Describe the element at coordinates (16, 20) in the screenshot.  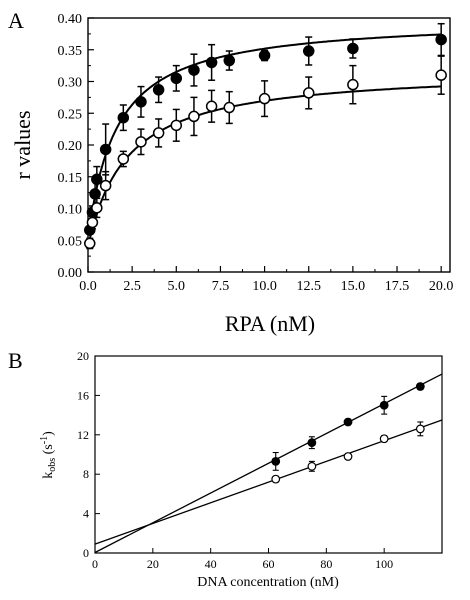
I see `panel-a-label: A` at that location.